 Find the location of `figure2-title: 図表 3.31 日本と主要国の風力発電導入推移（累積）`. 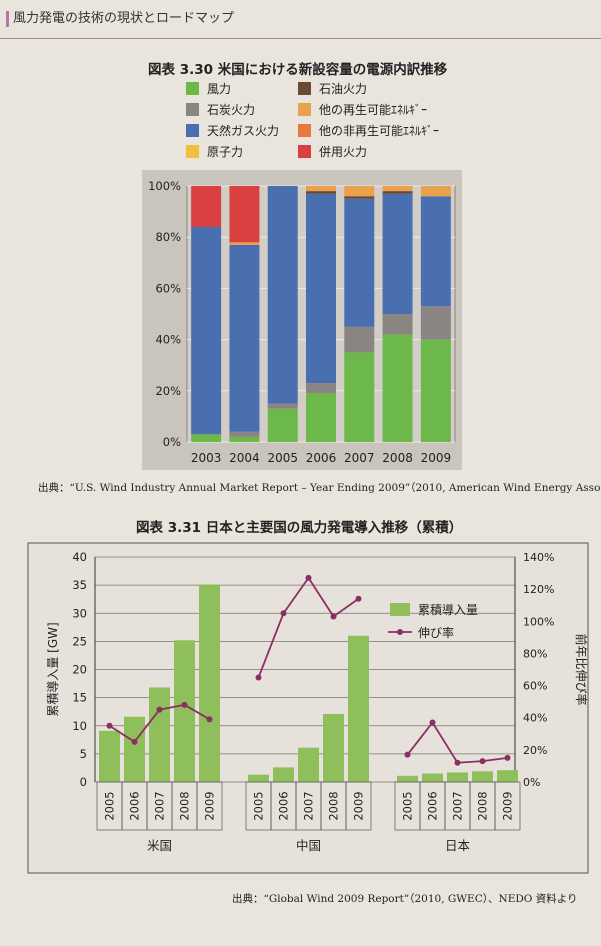

figure2-title: 図表 3.31 日本と主要国の風力発電導入推移（累積） is located at coordinates (299, 528).